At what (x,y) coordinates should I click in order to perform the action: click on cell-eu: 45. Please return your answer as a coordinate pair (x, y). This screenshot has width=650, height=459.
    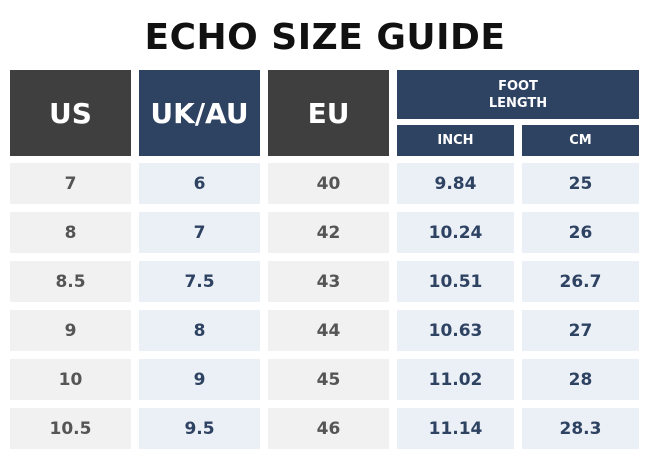
    Looking at the image, I should click on (328, 379).